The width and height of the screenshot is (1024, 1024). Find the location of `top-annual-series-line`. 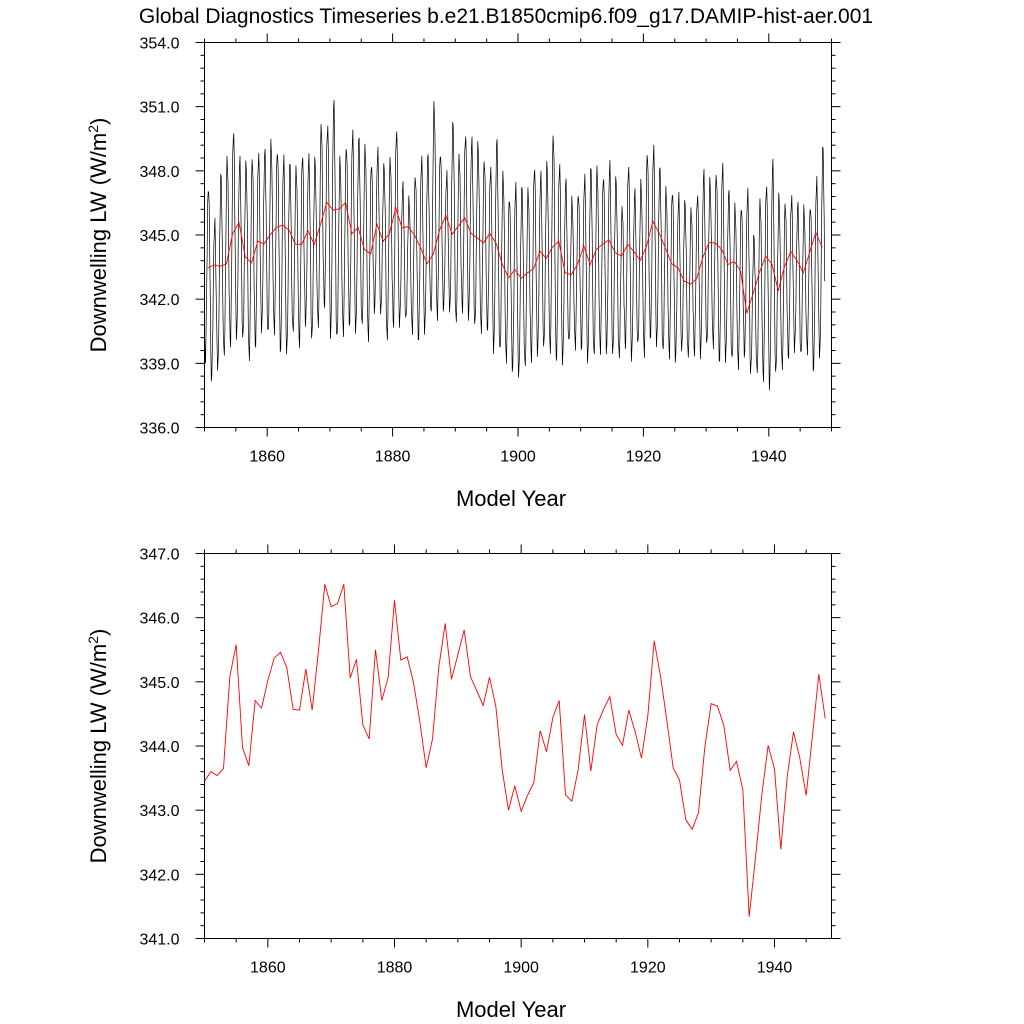

top-annual-series-line is located at coordinates (515, 257).